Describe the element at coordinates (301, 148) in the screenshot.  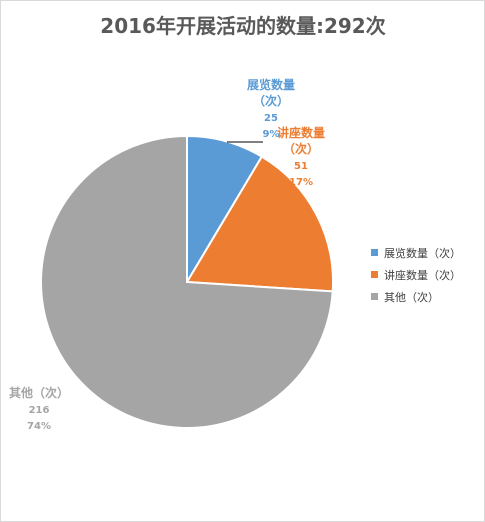
I see `data-label-1-line-1: （次）` at that location.